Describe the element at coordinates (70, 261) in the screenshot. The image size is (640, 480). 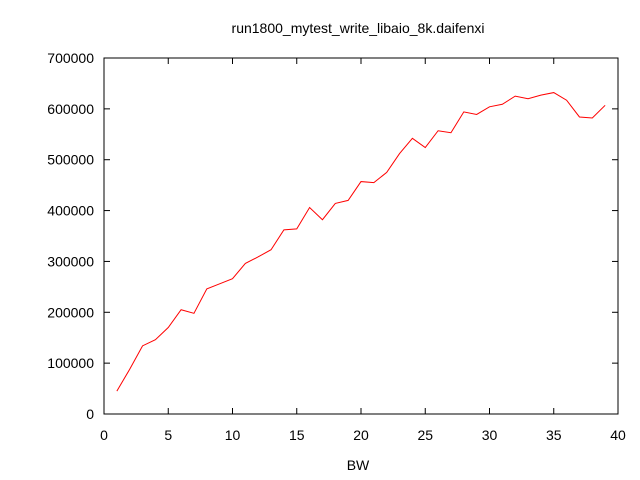
I see `y-tick-label: 300000` at that location.